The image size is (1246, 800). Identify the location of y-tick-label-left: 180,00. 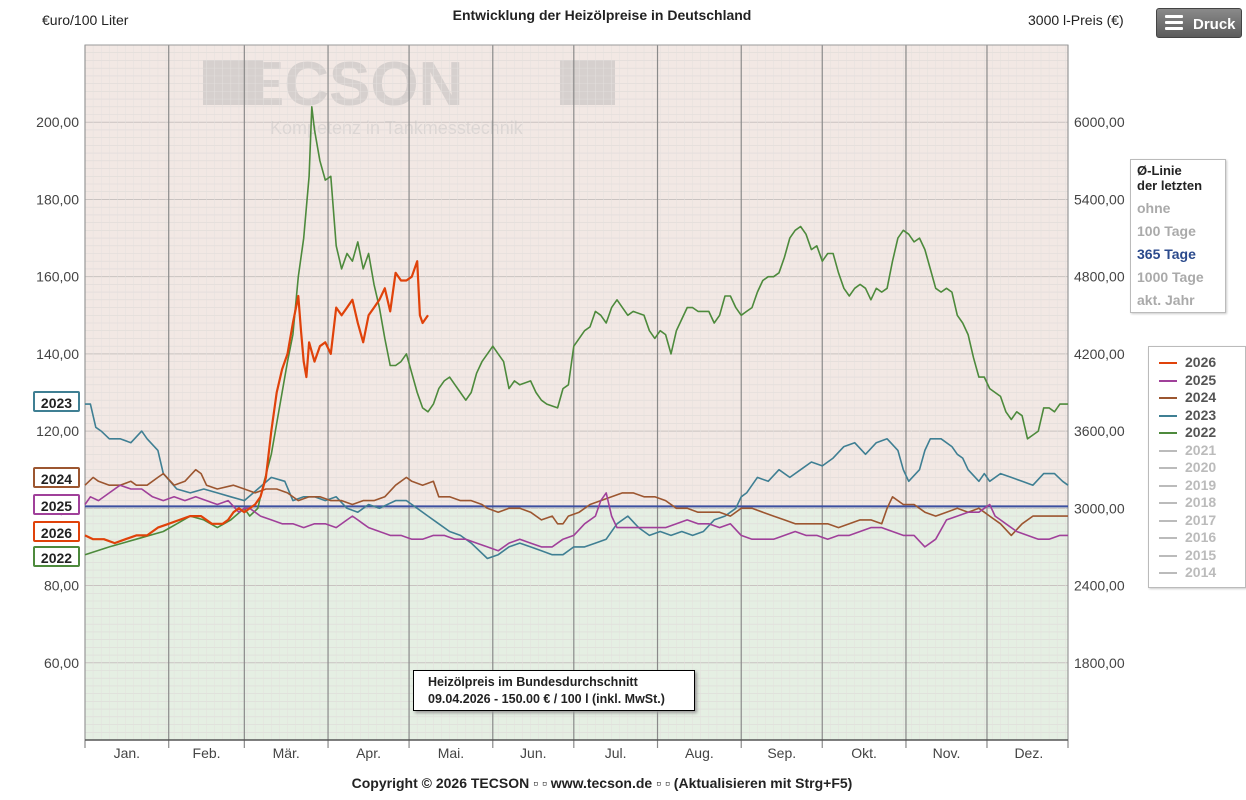
(57, 199).